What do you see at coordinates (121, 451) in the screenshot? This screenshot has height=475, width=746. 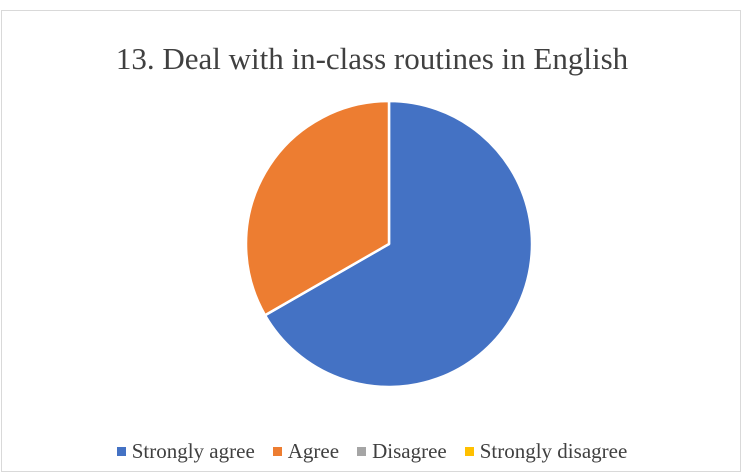 I see `legend-swatch-strongly-agree` at bounding box center [121, 451].